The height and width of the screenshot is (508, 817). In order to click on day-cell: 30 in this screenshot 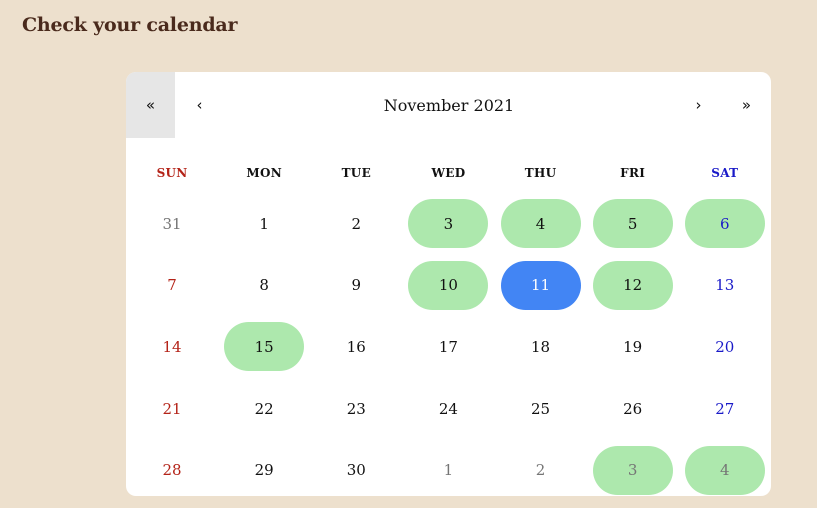, I will do `click(356, 467)`.